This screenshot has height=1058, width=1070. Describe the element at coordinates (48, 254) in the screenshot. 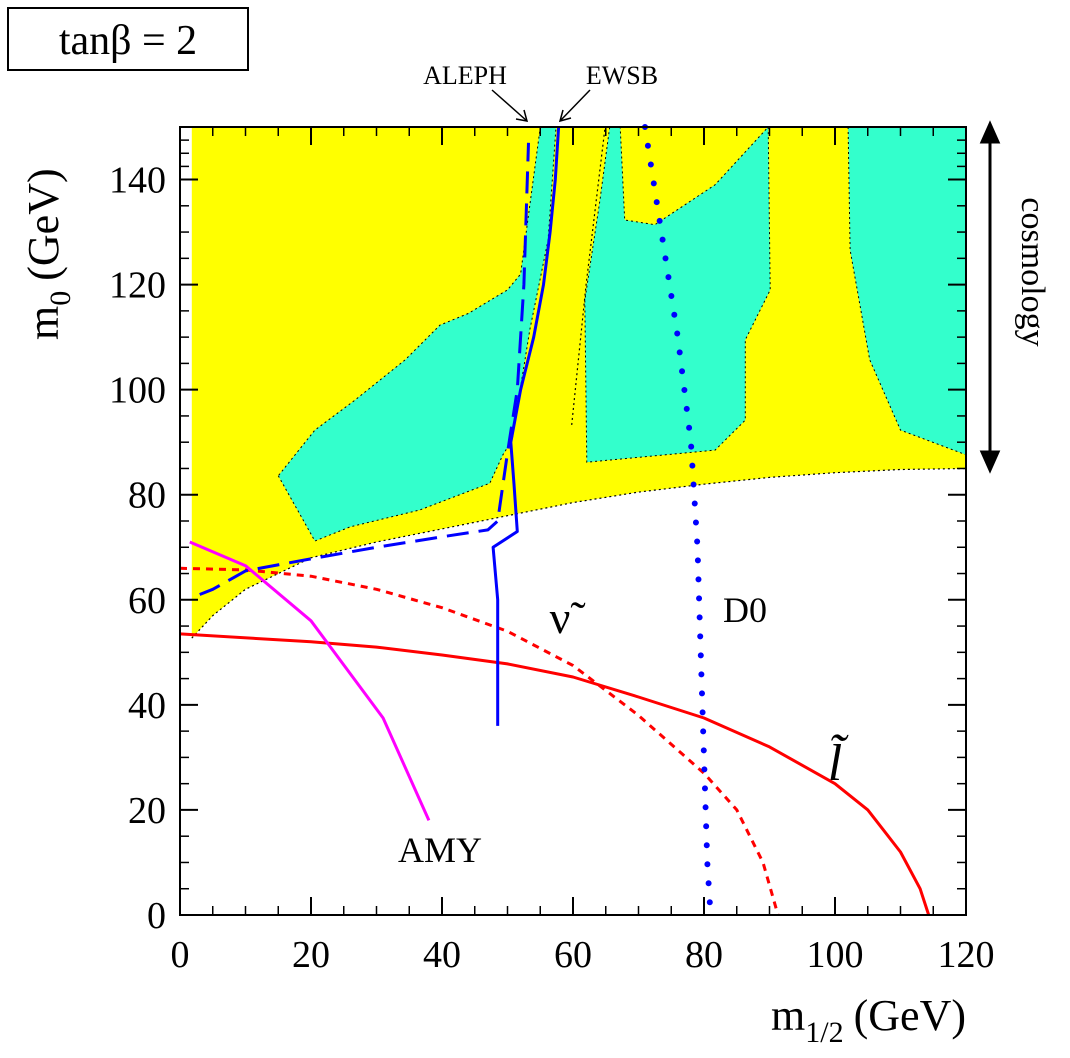

I see `y-axis-label: m0(GeV)` at that location.